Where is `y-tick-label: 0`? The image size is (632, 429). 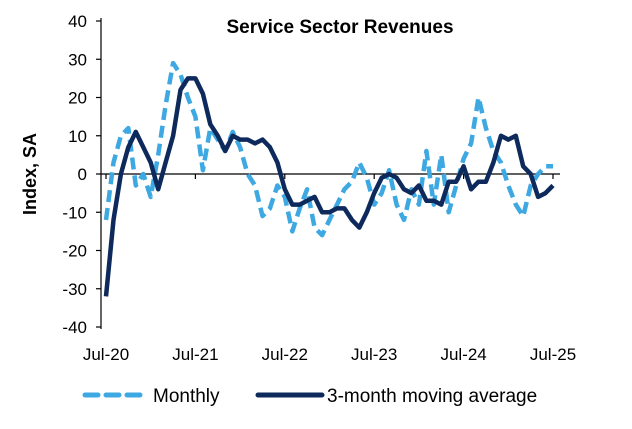
y-tick-label: 0 is located at coordinates (82, 174).